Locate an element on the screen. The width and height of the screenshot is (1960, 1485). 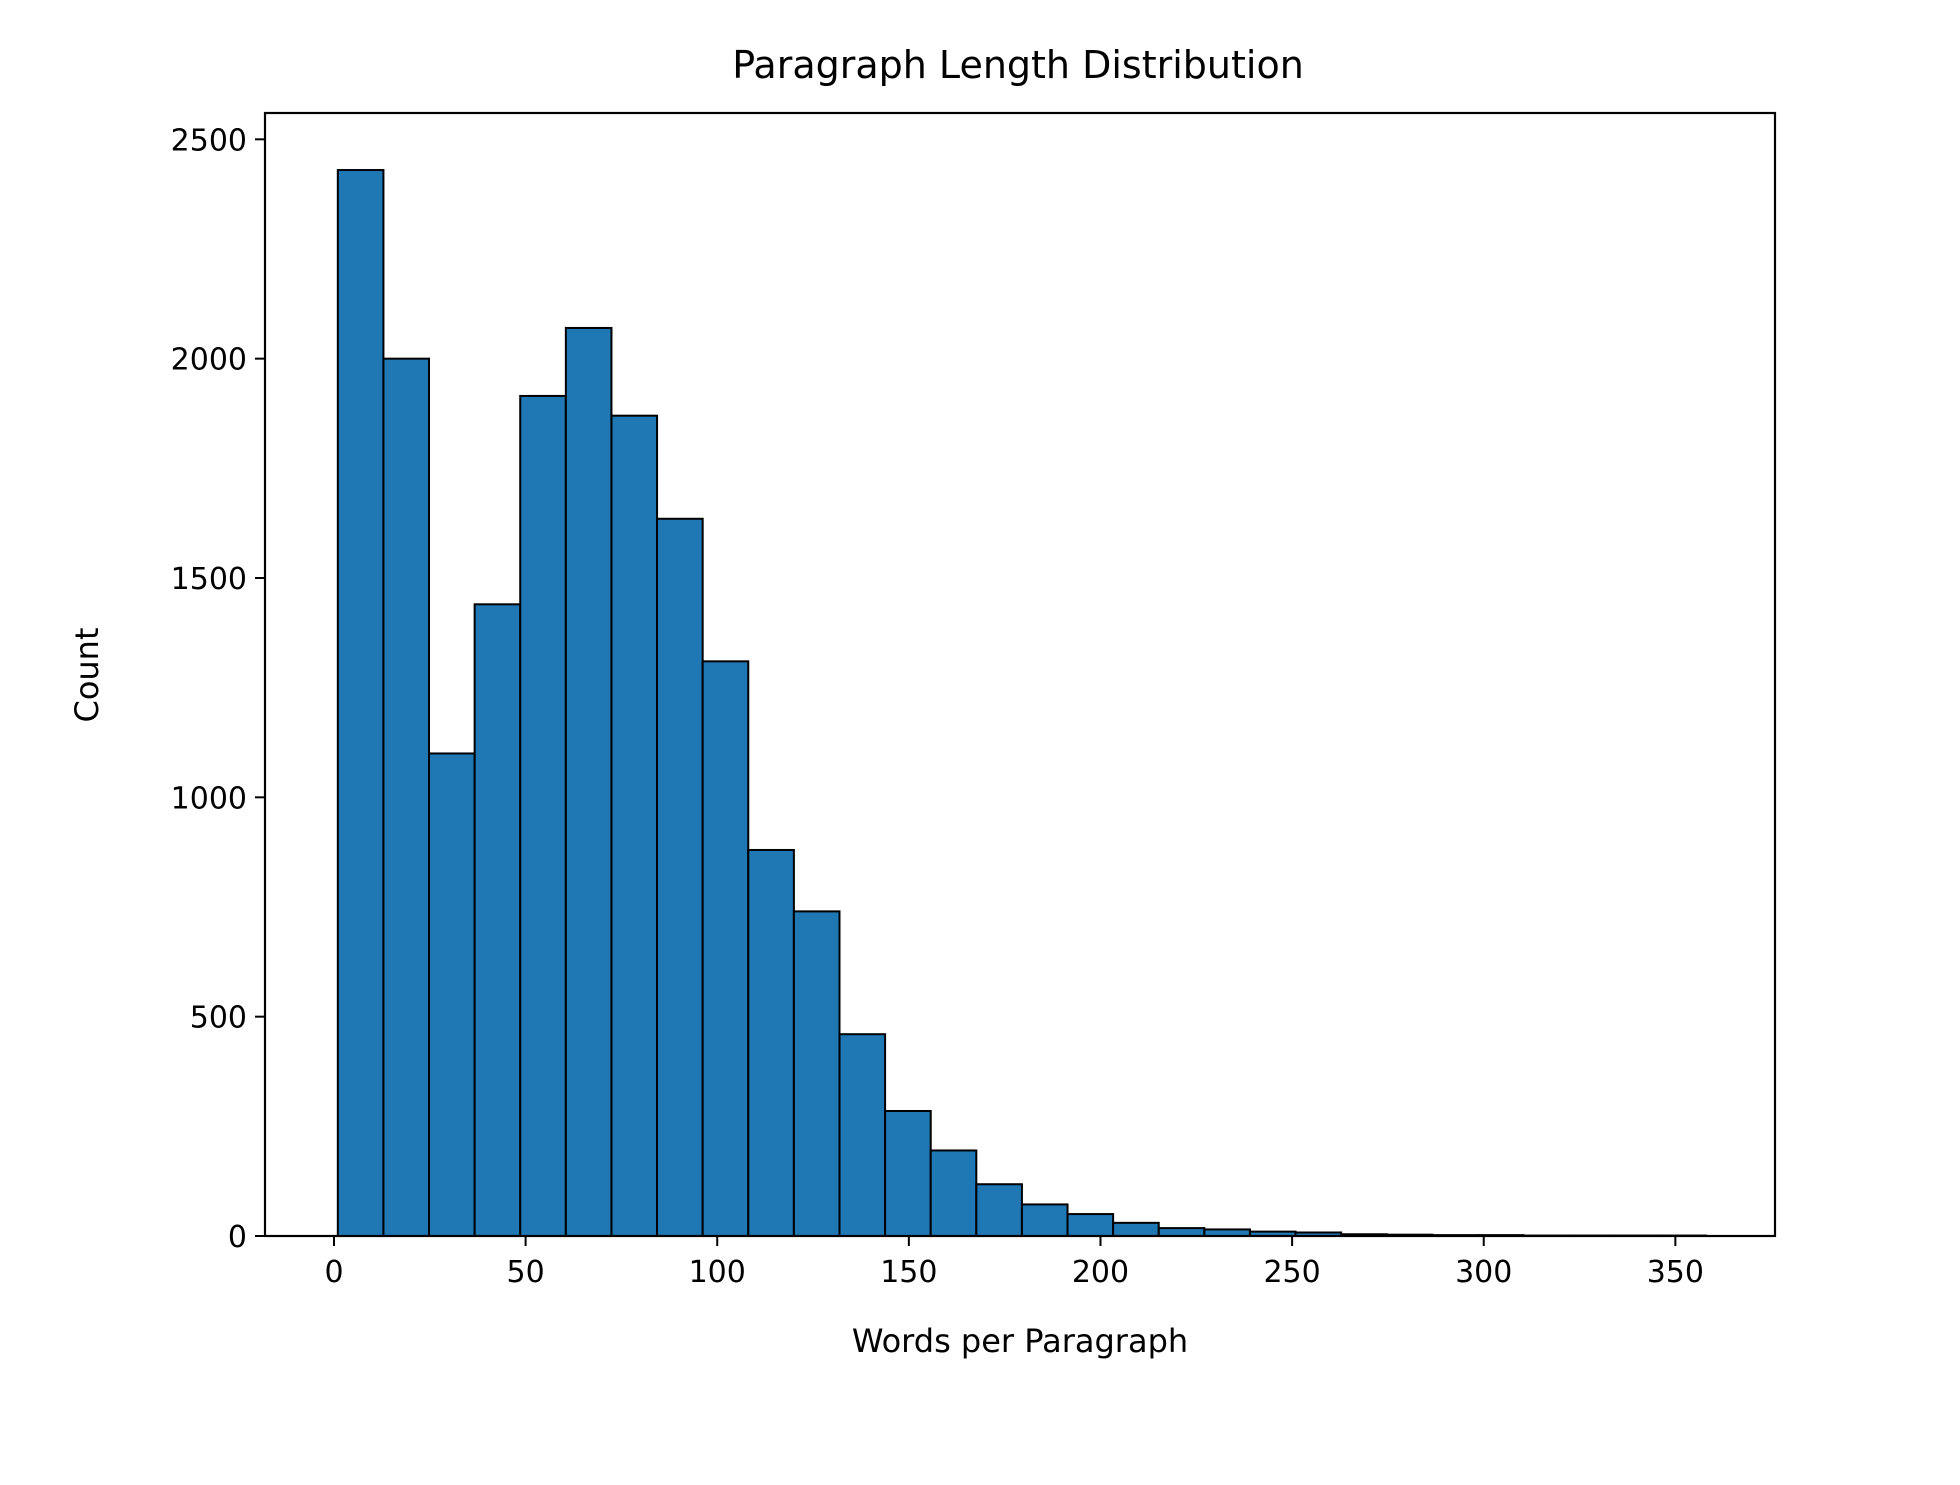
y-tick-label: 0 is located at coordinates (237, 1237).